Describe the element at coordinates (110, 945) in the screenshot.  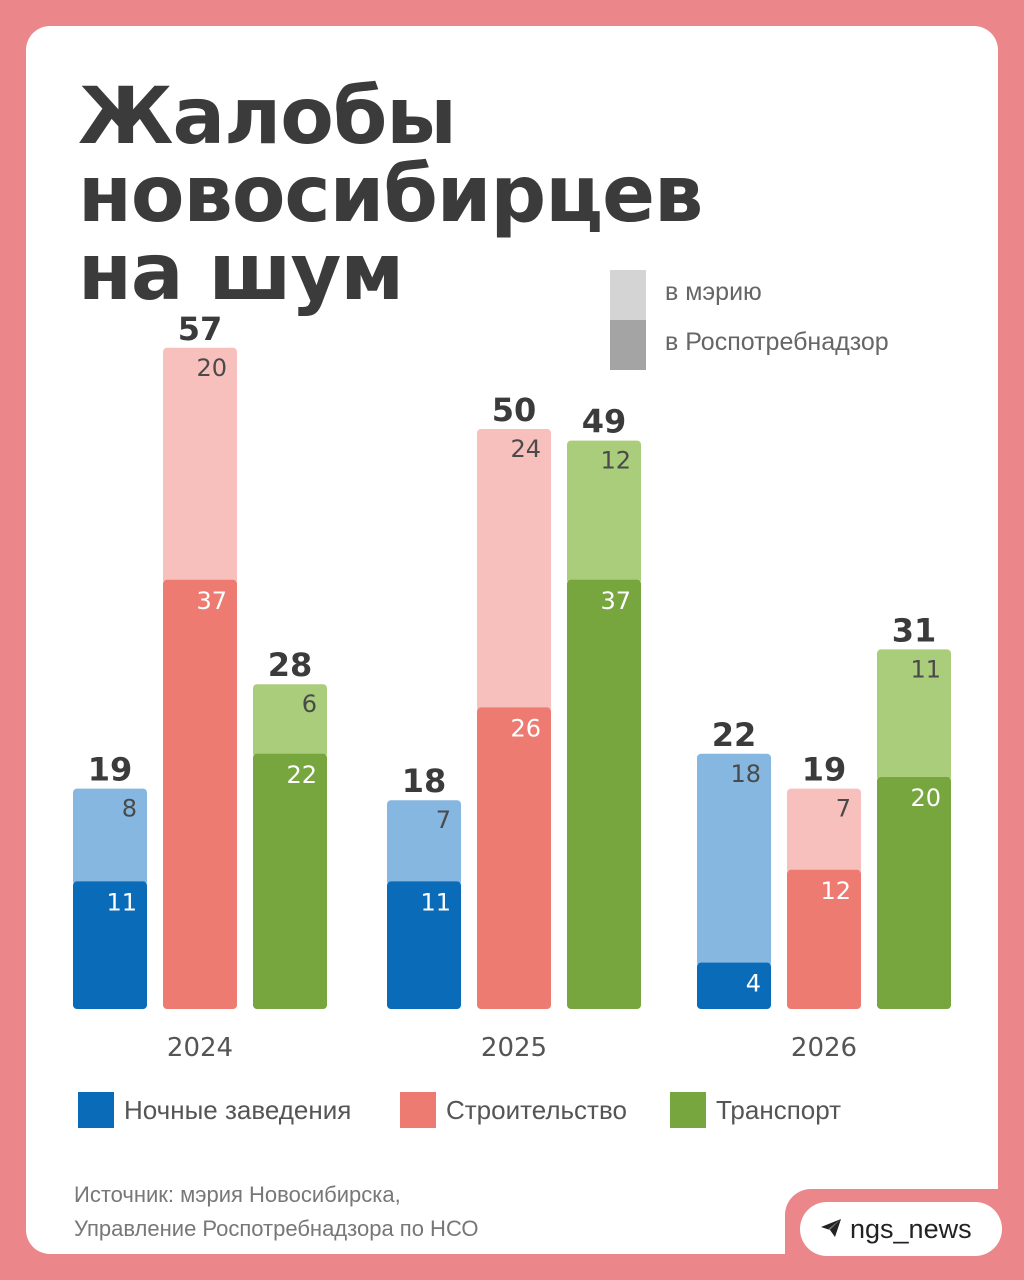
I see `bar-night-2024-rospotrebnadzor` at that location.